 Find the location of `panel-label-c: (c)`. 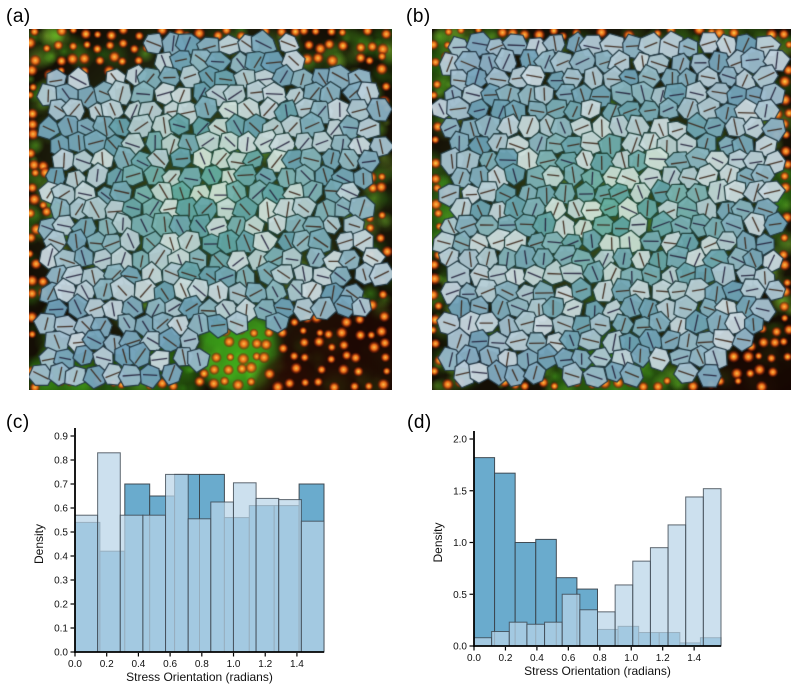

panel-label-c: (c) is located at coordinates (18, 422).